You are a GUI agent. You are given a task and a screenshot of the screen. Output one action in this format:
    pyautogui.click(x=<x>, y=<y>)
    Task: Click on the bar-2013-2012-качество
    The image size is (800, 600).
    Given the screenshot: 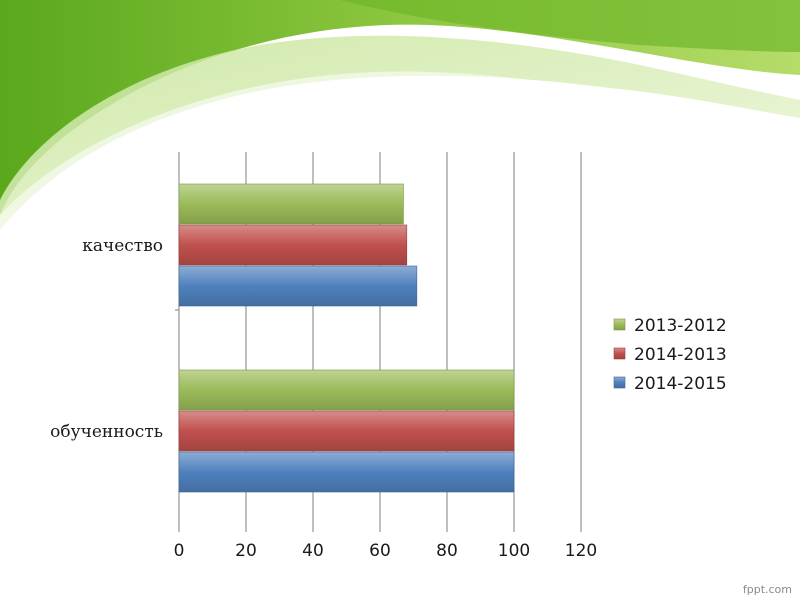 What is the action you would take?
    pyautogui.click(x=291, y=204)
    